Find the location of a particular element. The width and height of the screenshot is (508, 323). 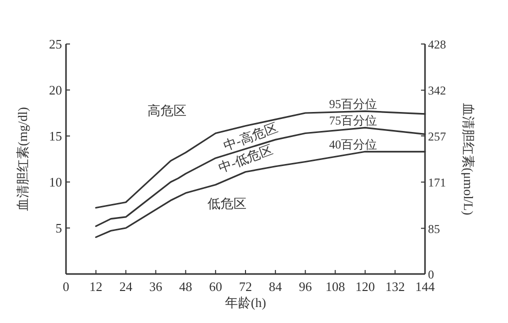

x-tick-label: 72 is located at coordinates (245, 286).